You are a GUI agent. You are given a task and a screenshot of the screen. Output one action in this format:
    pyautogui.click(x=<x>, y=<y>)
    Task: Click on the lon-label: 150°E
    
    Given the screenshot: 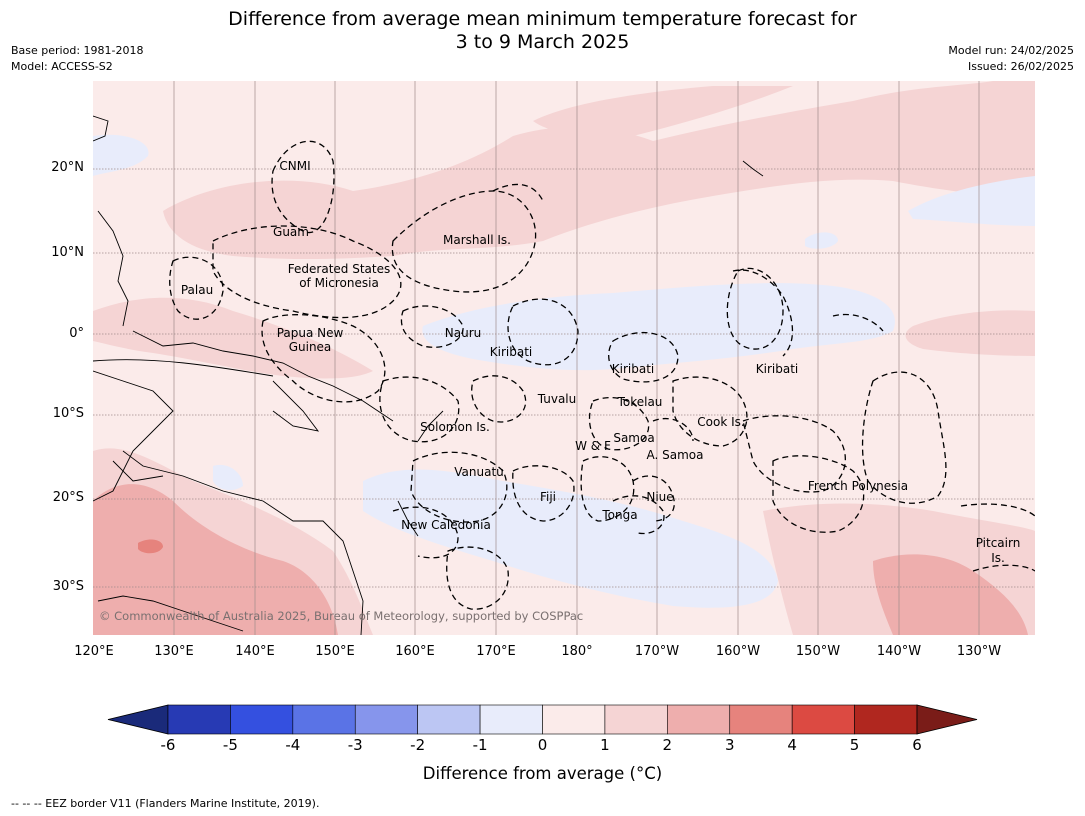 What is the action you would take?
    pyautogui.click(x=335, y=651)
    